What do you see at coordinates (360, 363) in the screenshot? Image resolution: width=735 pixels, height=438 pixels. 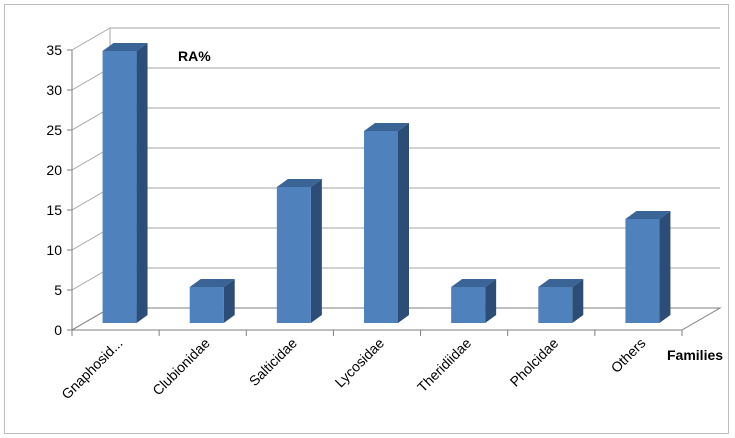 I see `x-tick-label: Lycosidae` at bounding box center [360, 363].